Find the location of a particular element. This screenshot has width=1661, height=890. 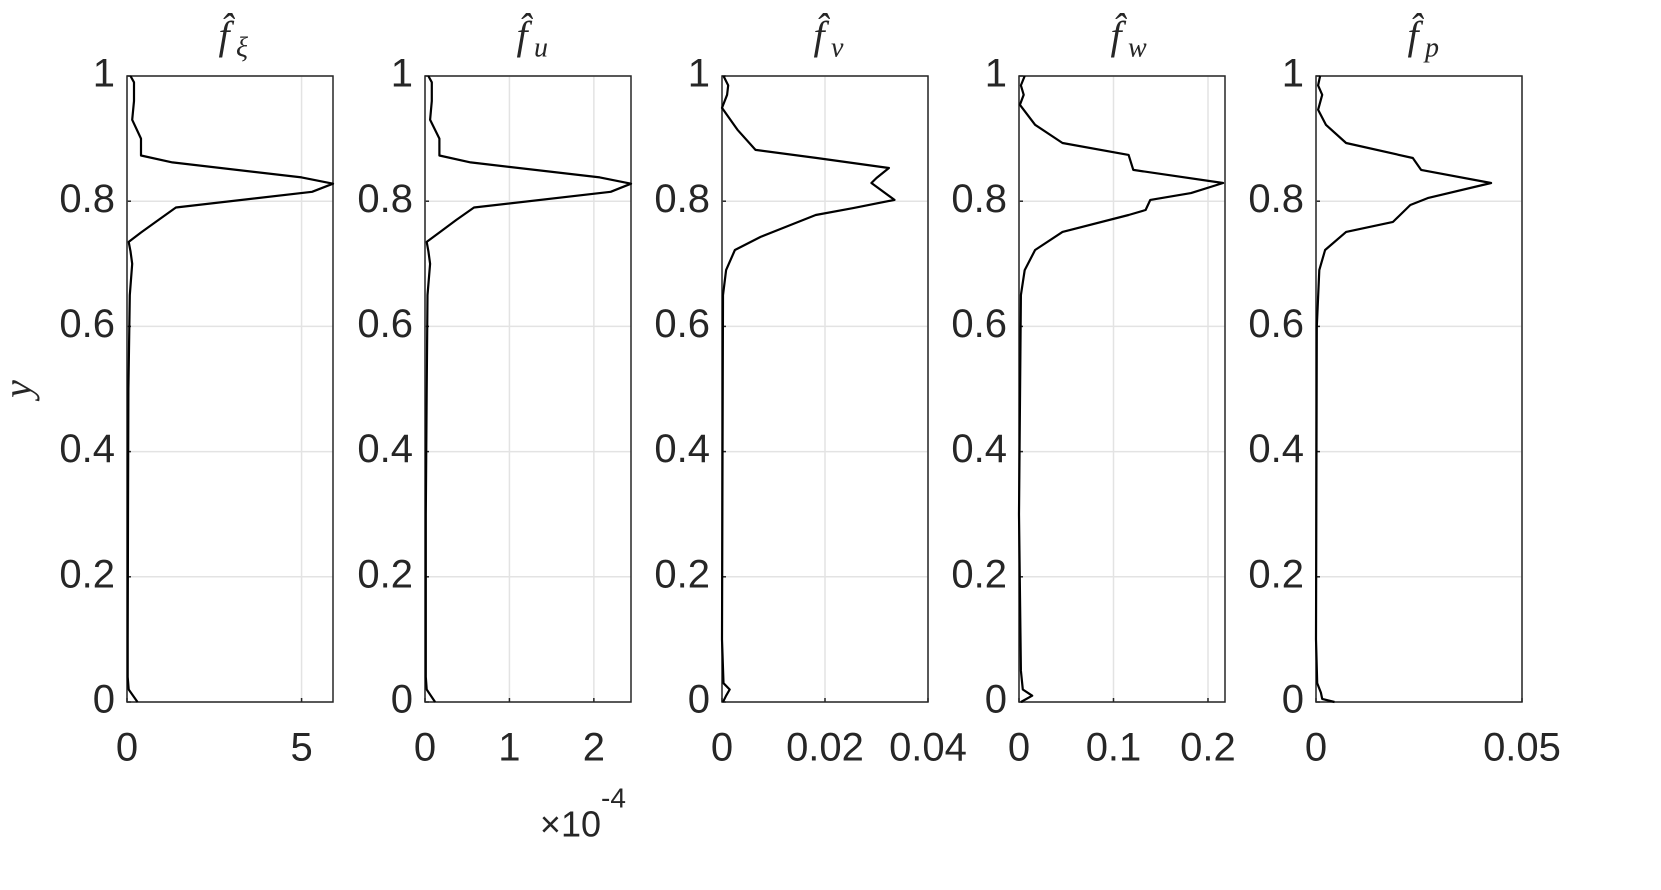

x-tick-label: 0.02 is located at coordinates (825, 748).